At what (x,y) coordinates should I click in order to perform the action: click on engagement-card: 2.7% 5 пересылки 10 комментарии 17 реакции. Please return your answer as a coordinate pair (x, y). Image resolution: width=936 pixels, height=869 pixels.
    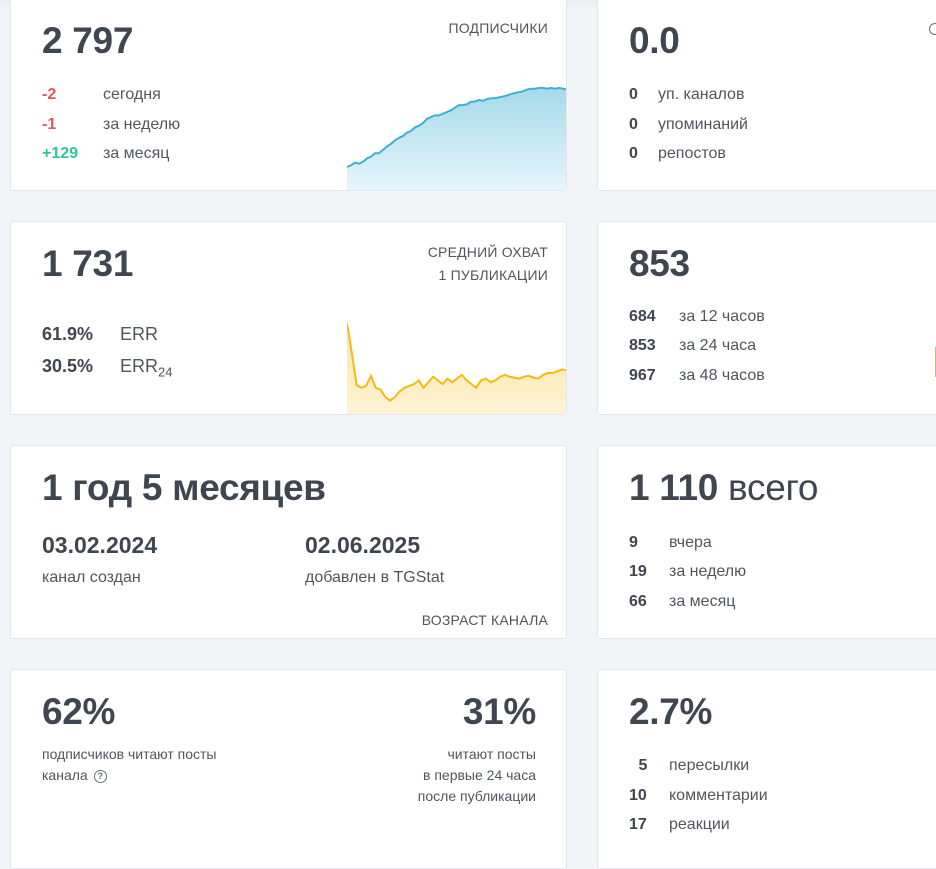
    Looking at the image, I should click on (766, 769).